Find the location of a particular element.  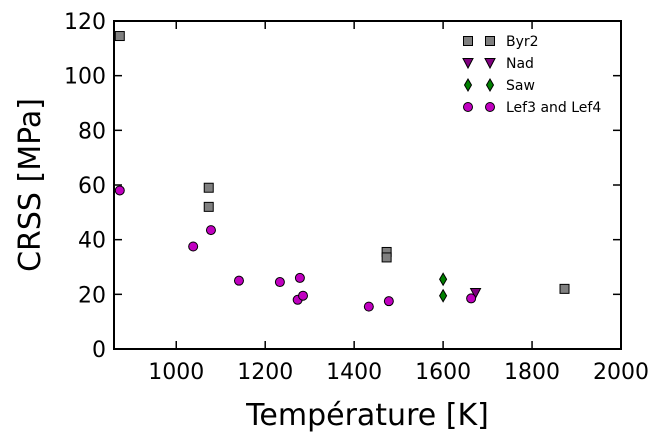

y-tick-label: 120 is located at coordinates (85, 22).